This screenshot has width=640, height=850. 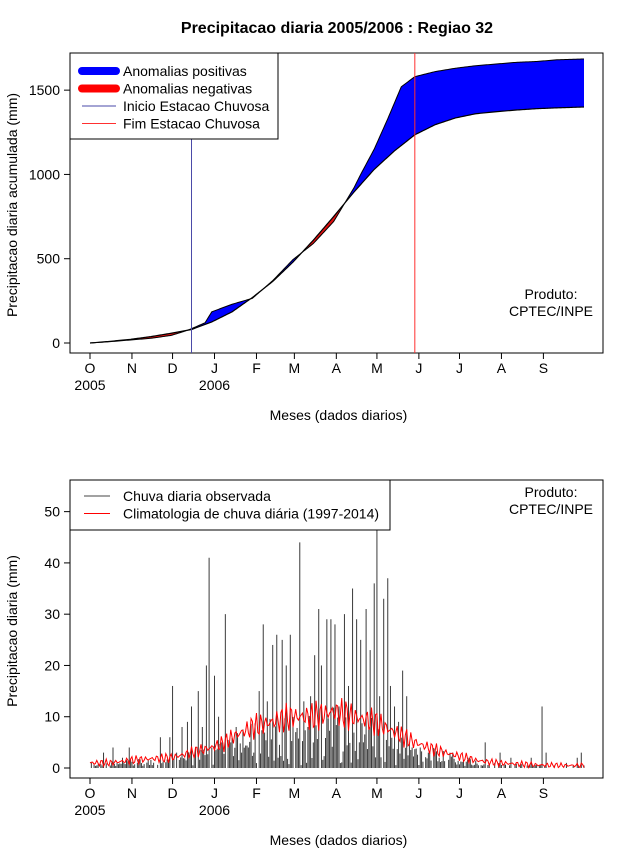 I want to click on cumulative-ytick-label: 0, so click(x=56, y=343).